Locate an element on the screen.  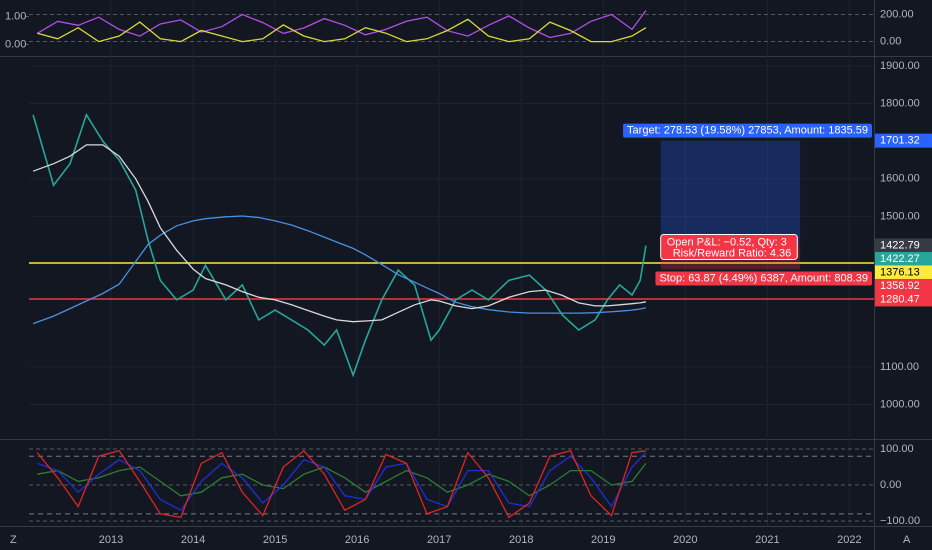
y-tick-label: 1000.00 is located at coordinates (900, 404).